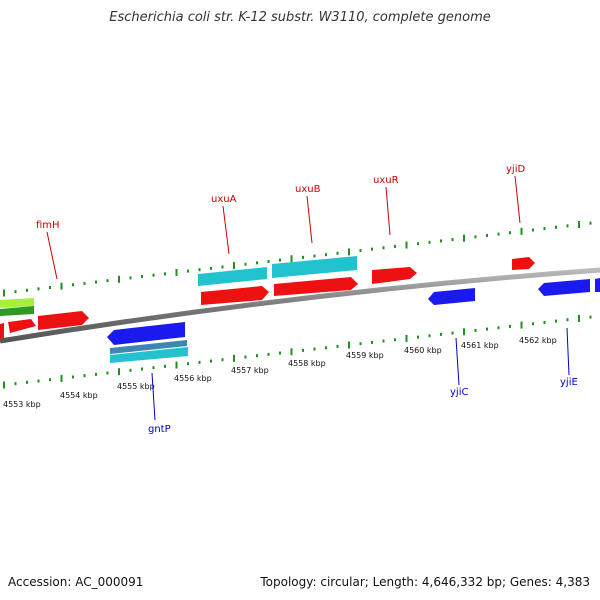 This screenshot has width=600, height=600. Describe the element at coordinates (159, 429) in the screenshot. I see `gene-label-gntp: gntP` at that location.